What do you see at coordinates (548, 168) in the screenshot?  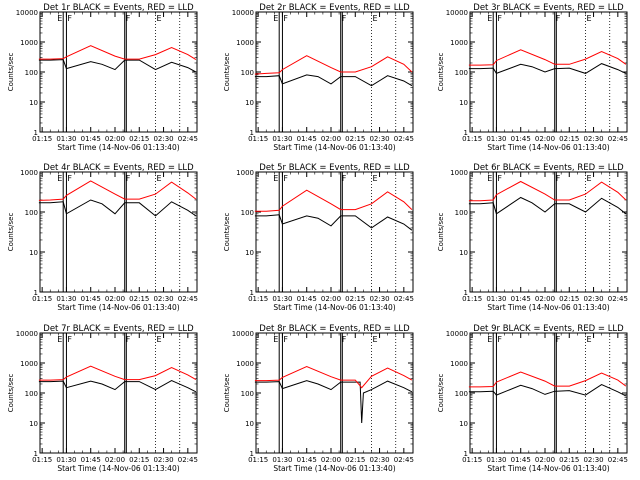 I see `chart-title: Det 6r BLACK = Events, RED = LLD` at bounding box center [548, 168].